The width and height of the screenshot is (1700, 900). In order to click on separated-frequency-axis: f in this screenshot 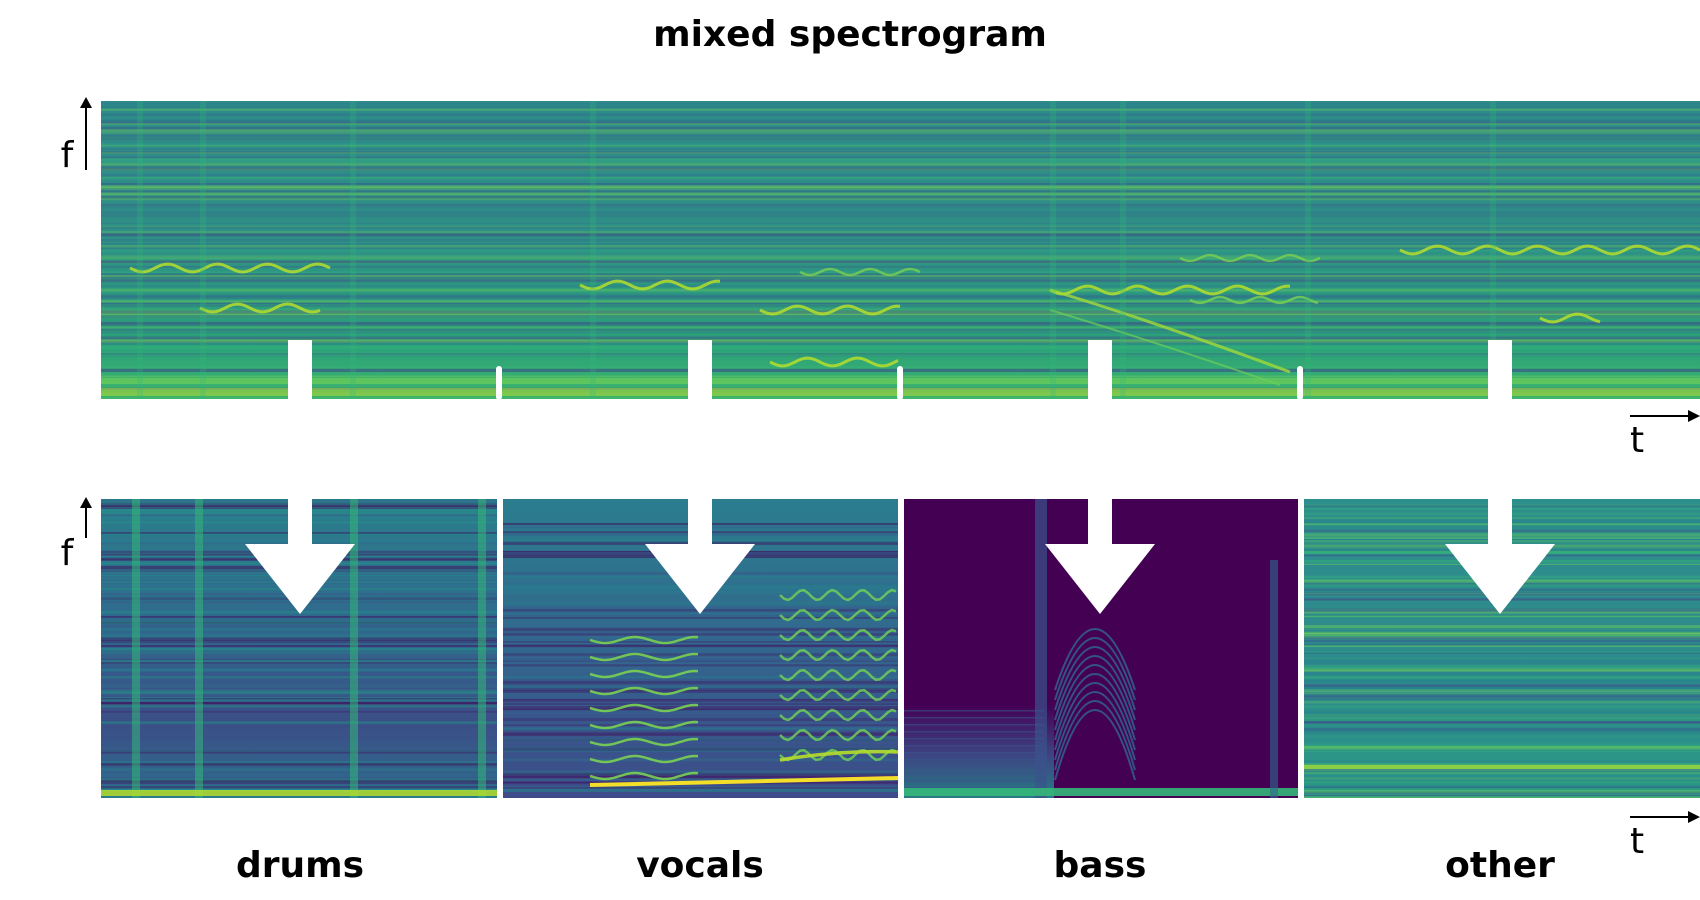, I will do `click(76, 535)`.